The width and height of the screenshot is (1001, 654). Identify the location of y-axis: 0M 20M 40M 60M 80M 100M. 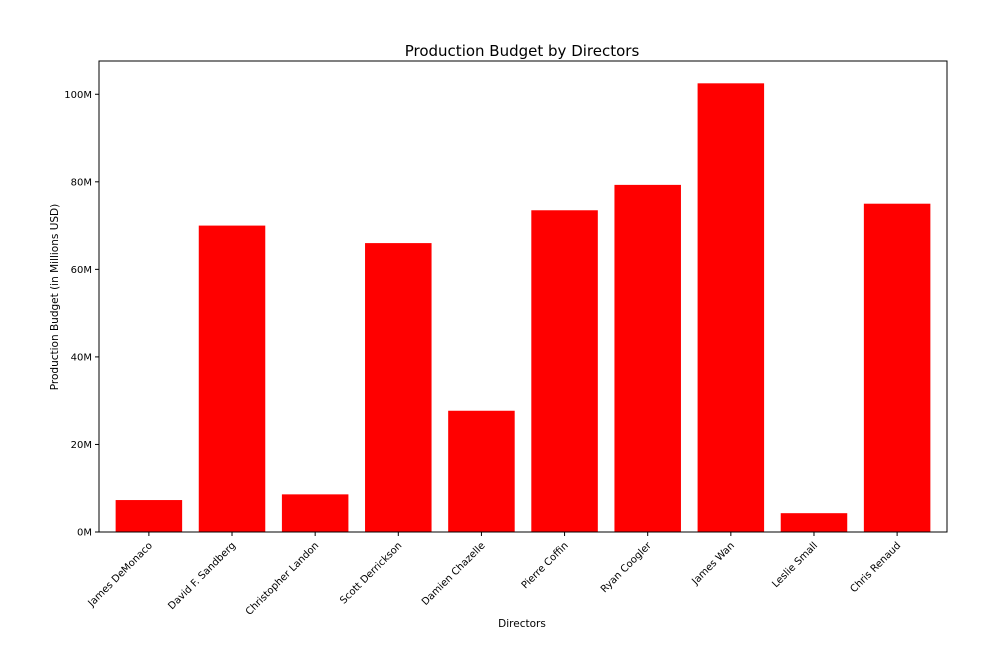
(81, 314).